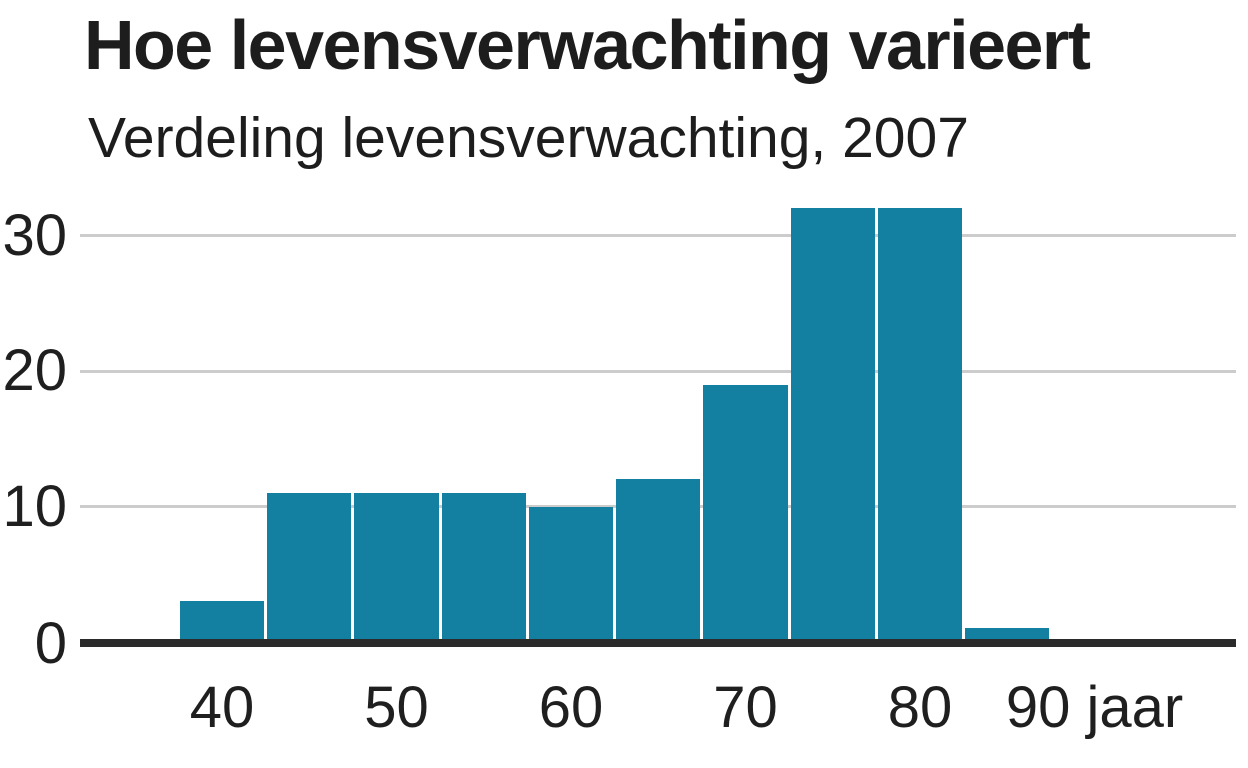 This screenshot has width=1248, height=768. Describe the element at coordinates (222, 707) in the screenshot. I see `x-axis-tick-label: 40` at that location.